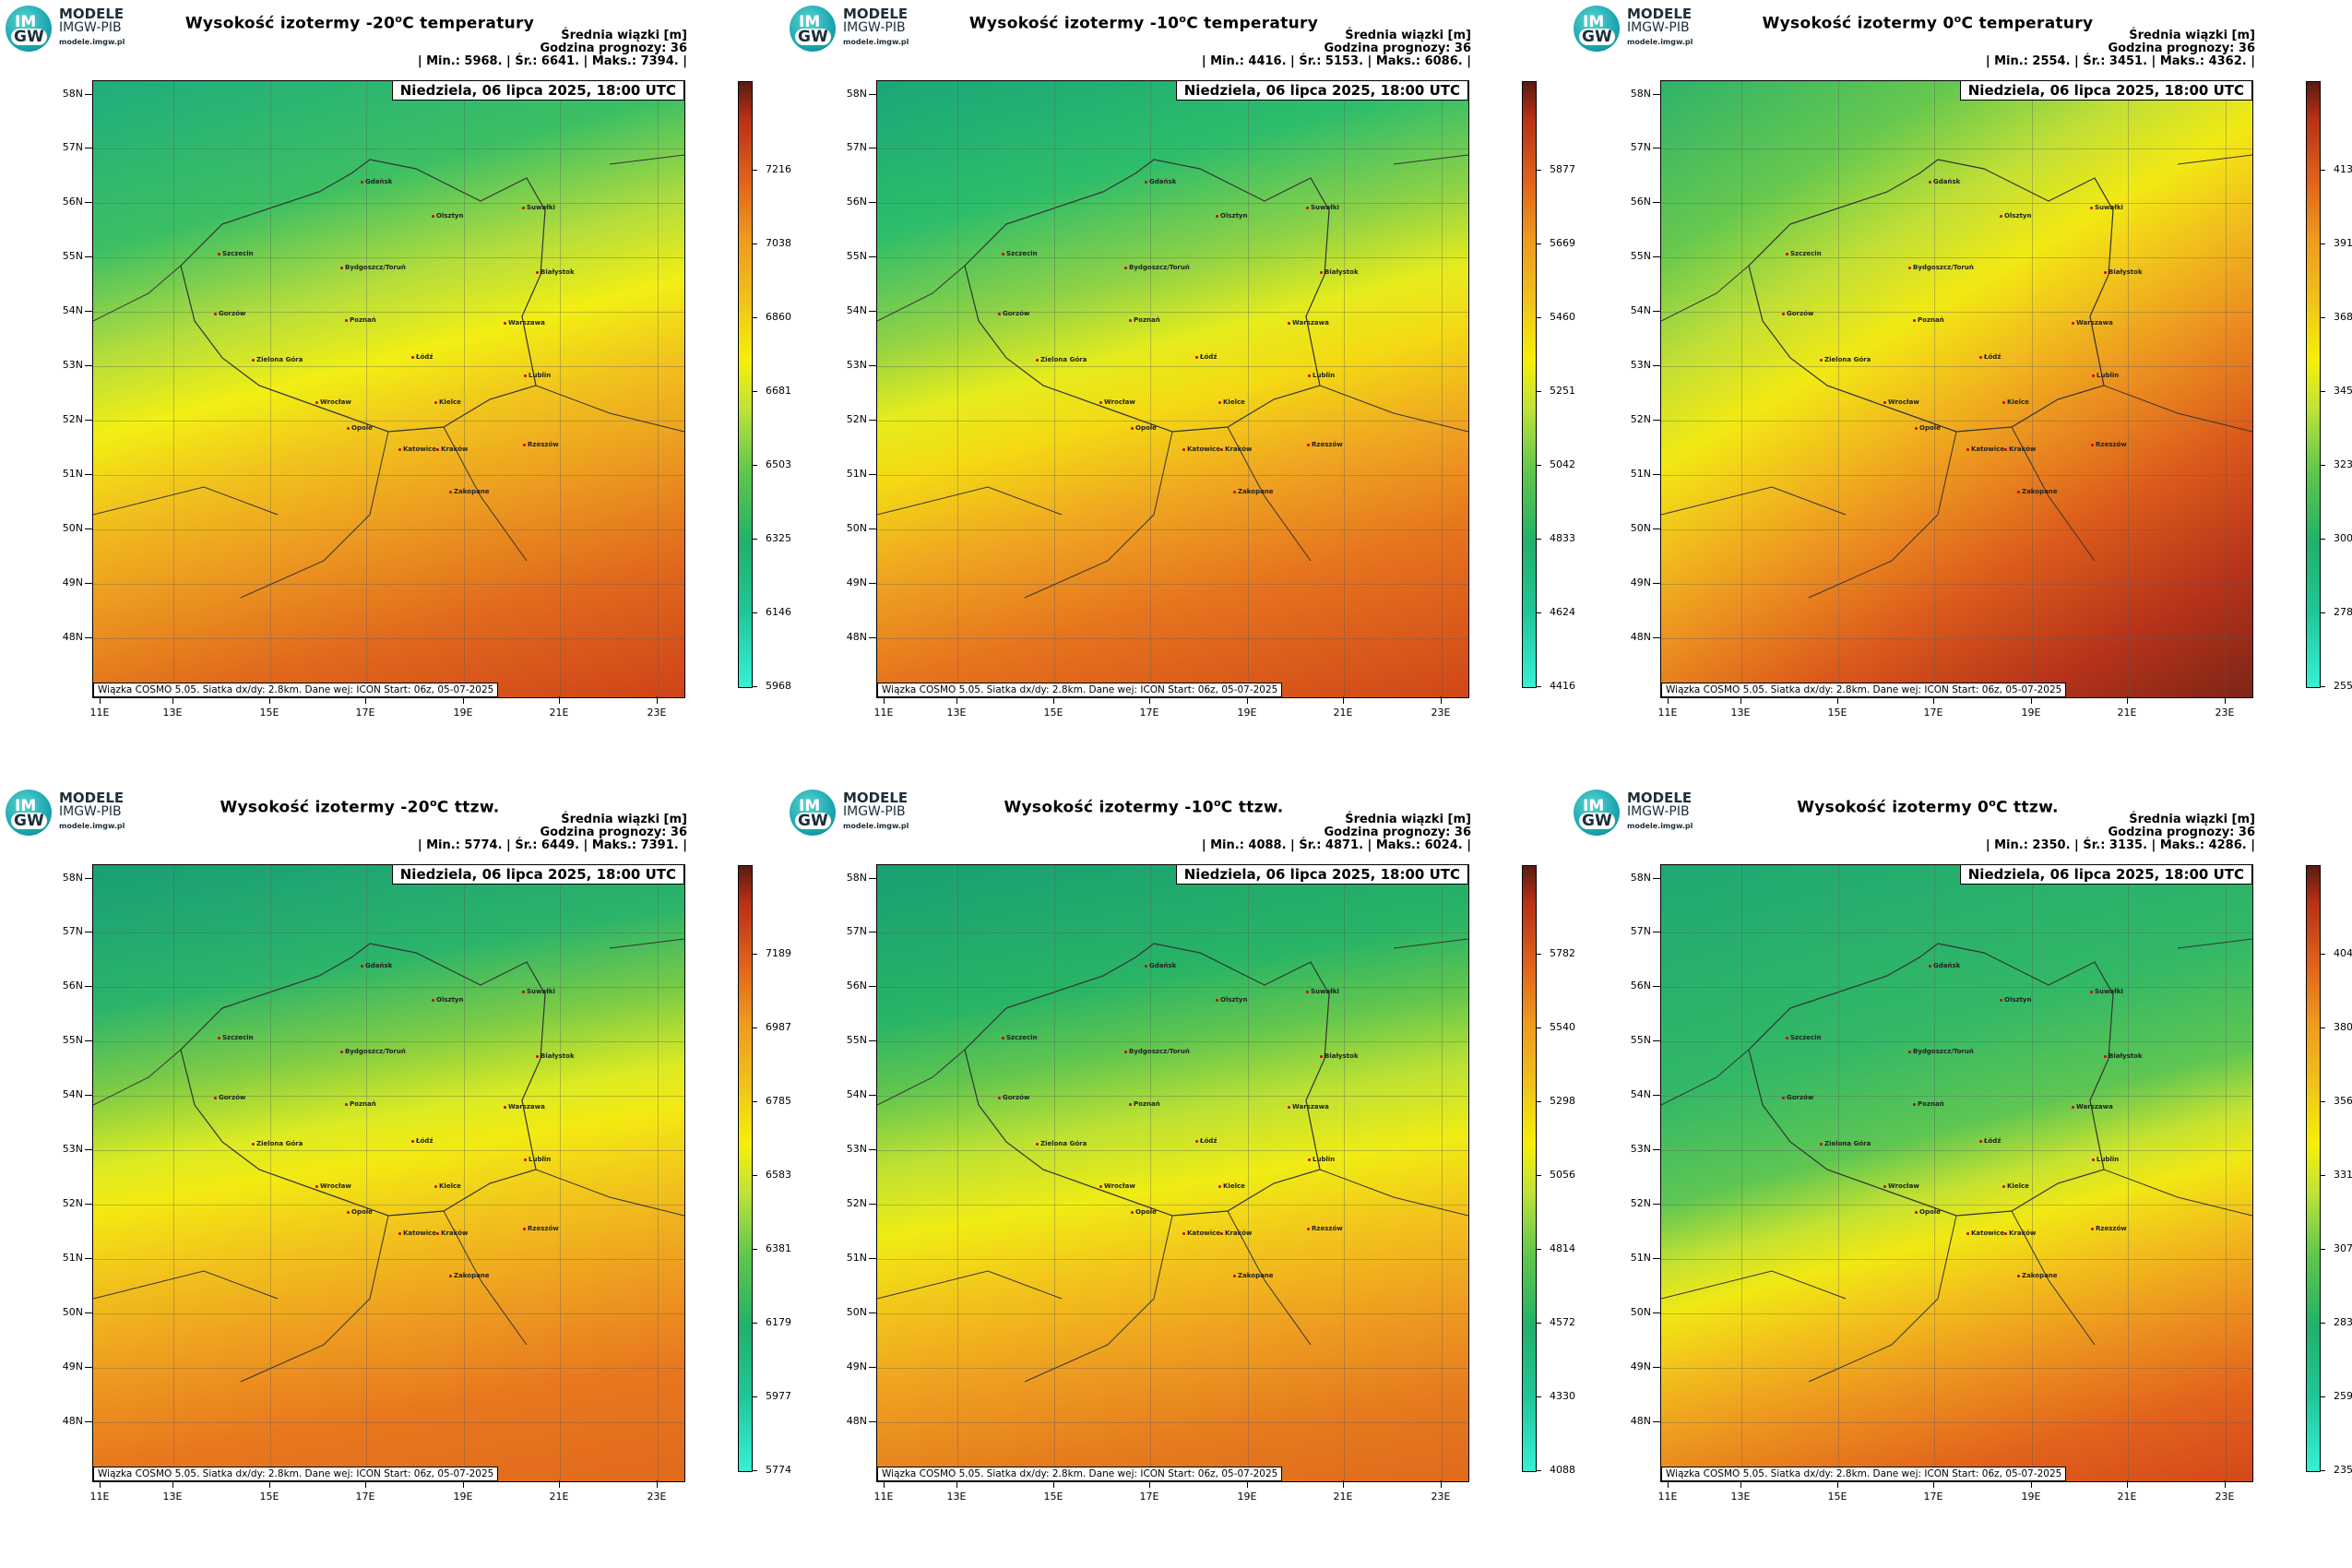 This screenshot has height=1568, width=2352. What do you see at coordinates (778, 1396) in the screenshot?
I see `colorbar-tick-label: 5977` at bounding box center [778, 1396].